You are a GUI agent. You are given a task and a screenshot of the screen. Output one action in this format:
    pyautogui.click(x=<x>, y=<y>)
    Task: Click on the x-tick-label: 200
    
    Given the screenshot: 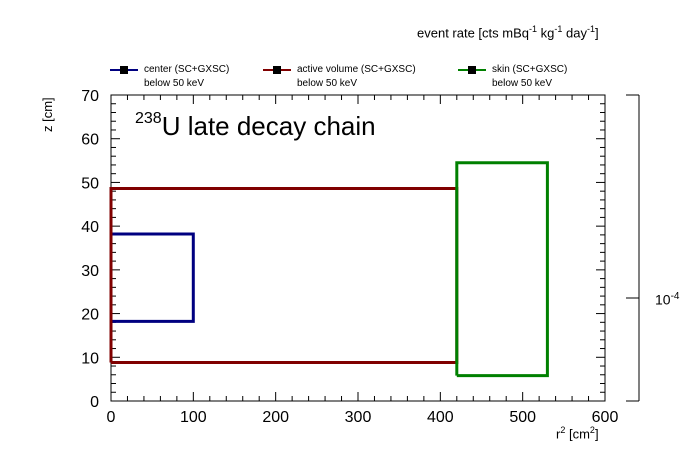 What is the action you would take?
    pyautogui.click(x=275, y=417)
    